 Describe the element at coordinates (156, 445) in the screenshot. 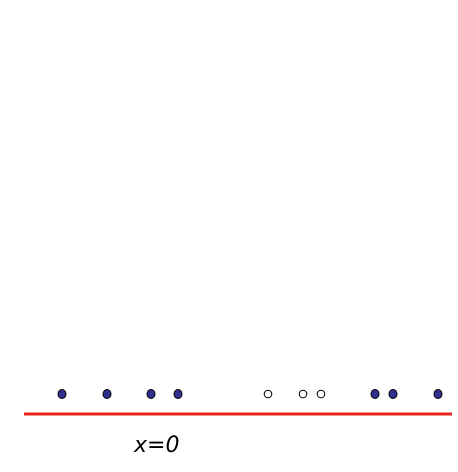

I see `axis-label: x=0` at that location.